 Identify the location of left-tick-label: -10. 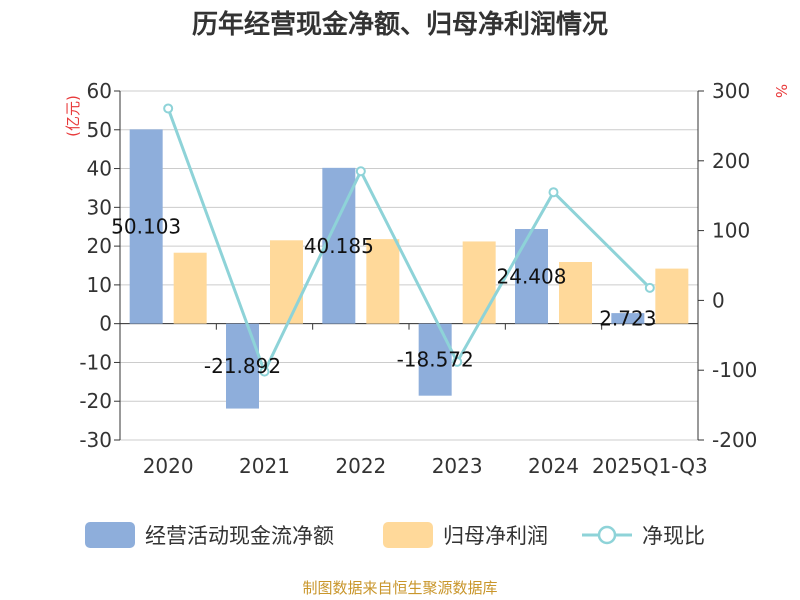
(95, 362).